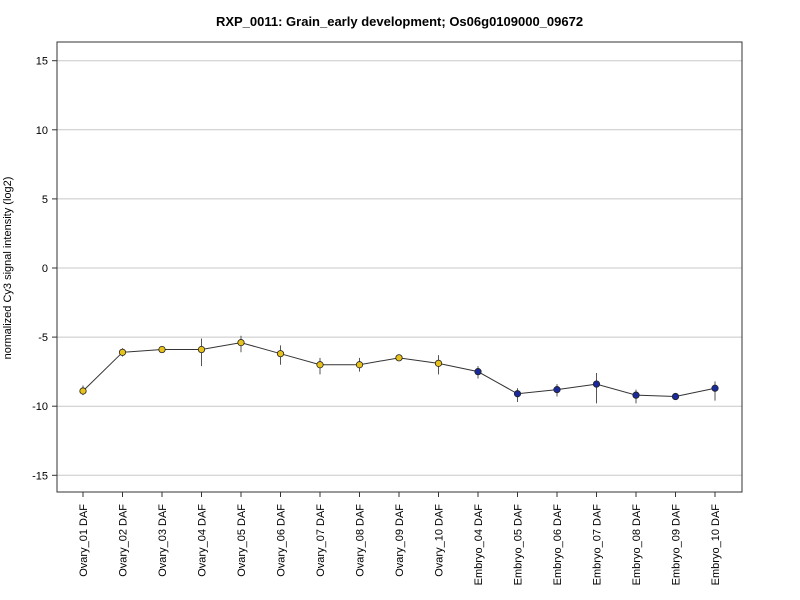 The image size is (800, 600). I want to click on y-tick-label: -10, so click(40, 407).